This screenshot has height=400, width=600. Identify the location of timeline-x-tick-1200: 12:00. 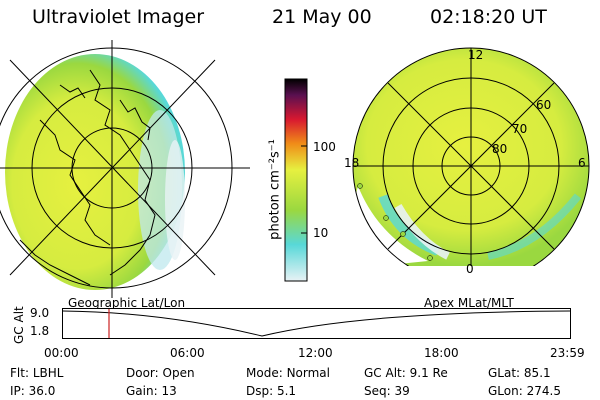
(315, 353).